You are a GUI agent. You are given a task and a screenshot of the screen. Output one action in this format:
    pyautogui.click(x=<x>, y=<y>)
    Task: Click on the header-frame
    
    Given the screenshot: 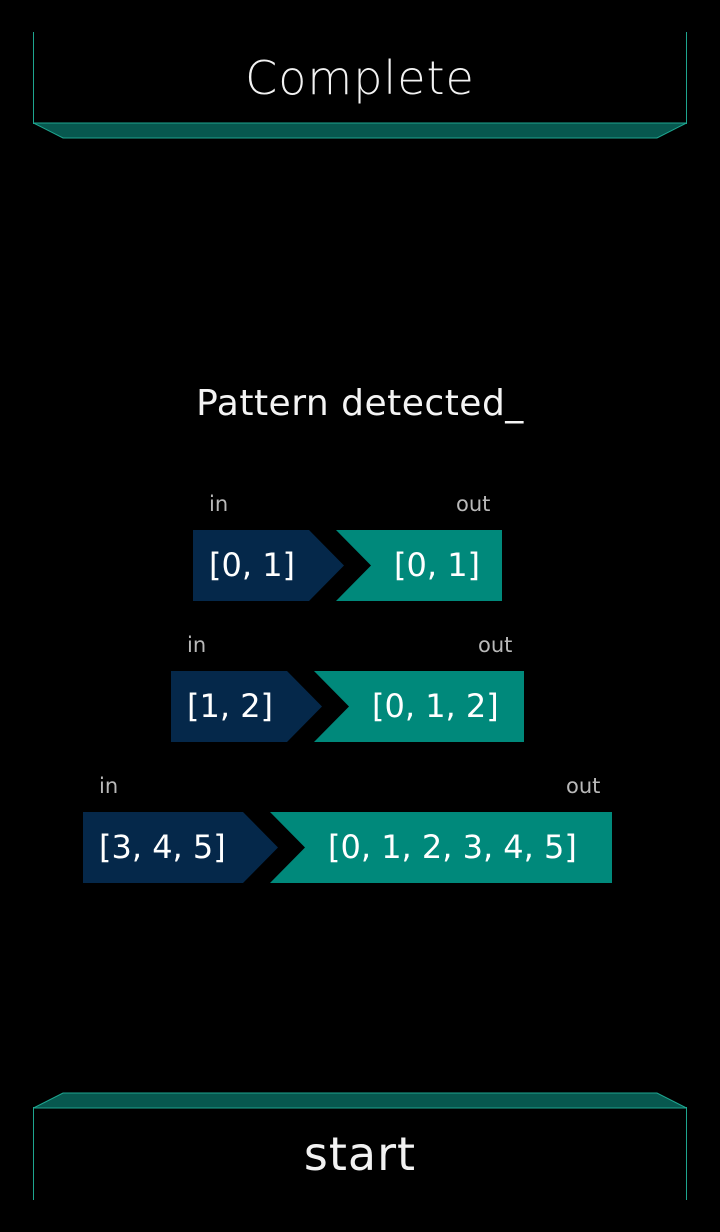 What is the action you would take?
    pyautogui.click(x=360, y=78)
    